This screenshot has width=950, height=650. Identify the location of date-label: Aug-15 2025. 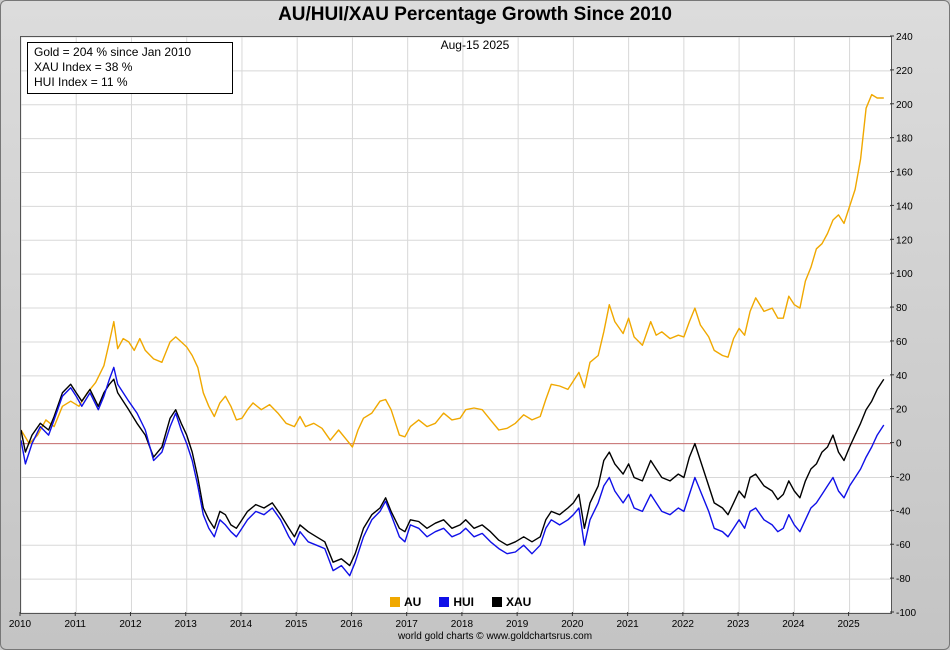
(475, 45).